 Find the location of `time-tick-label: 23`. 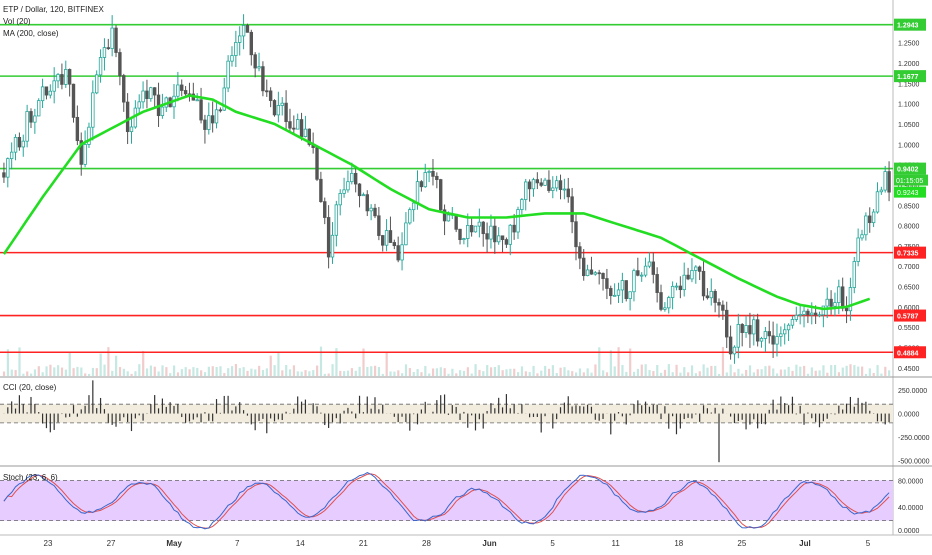

time-tick-label: 23 is located at coordinates (48, 543).